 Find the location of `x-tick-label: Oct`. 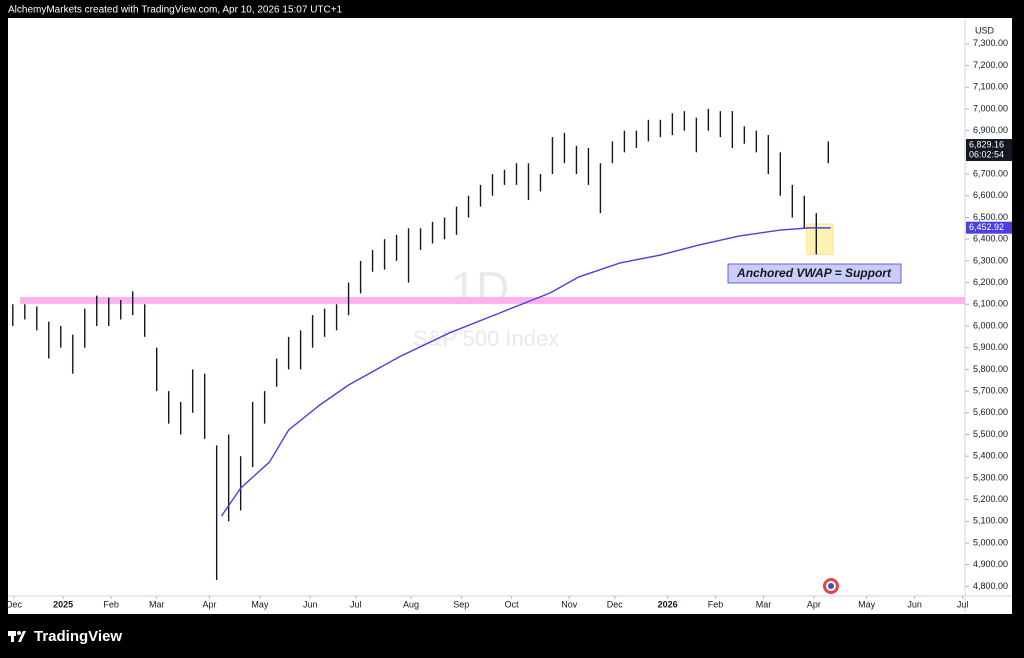

x-tick-label: Oct is located at coordinates (512, 604).